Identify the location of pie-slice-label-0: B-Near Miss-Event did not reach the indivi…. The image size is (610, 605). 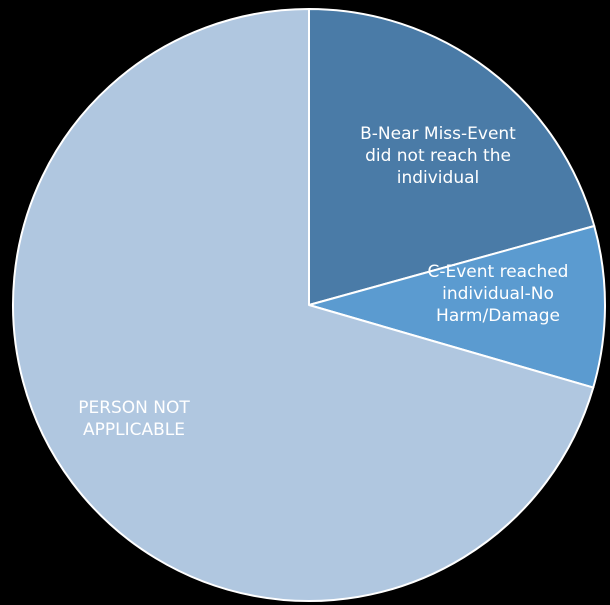
(438, 156).